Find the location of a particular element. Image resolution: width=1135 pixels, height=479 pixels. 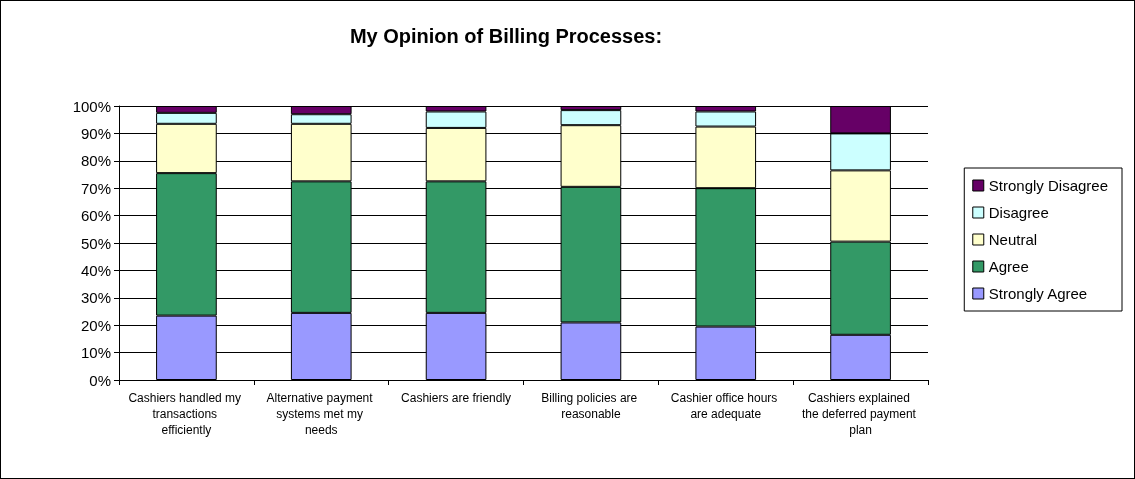

x-tick-label: Billing policies are reasonable is located at coordinates (591, 406).